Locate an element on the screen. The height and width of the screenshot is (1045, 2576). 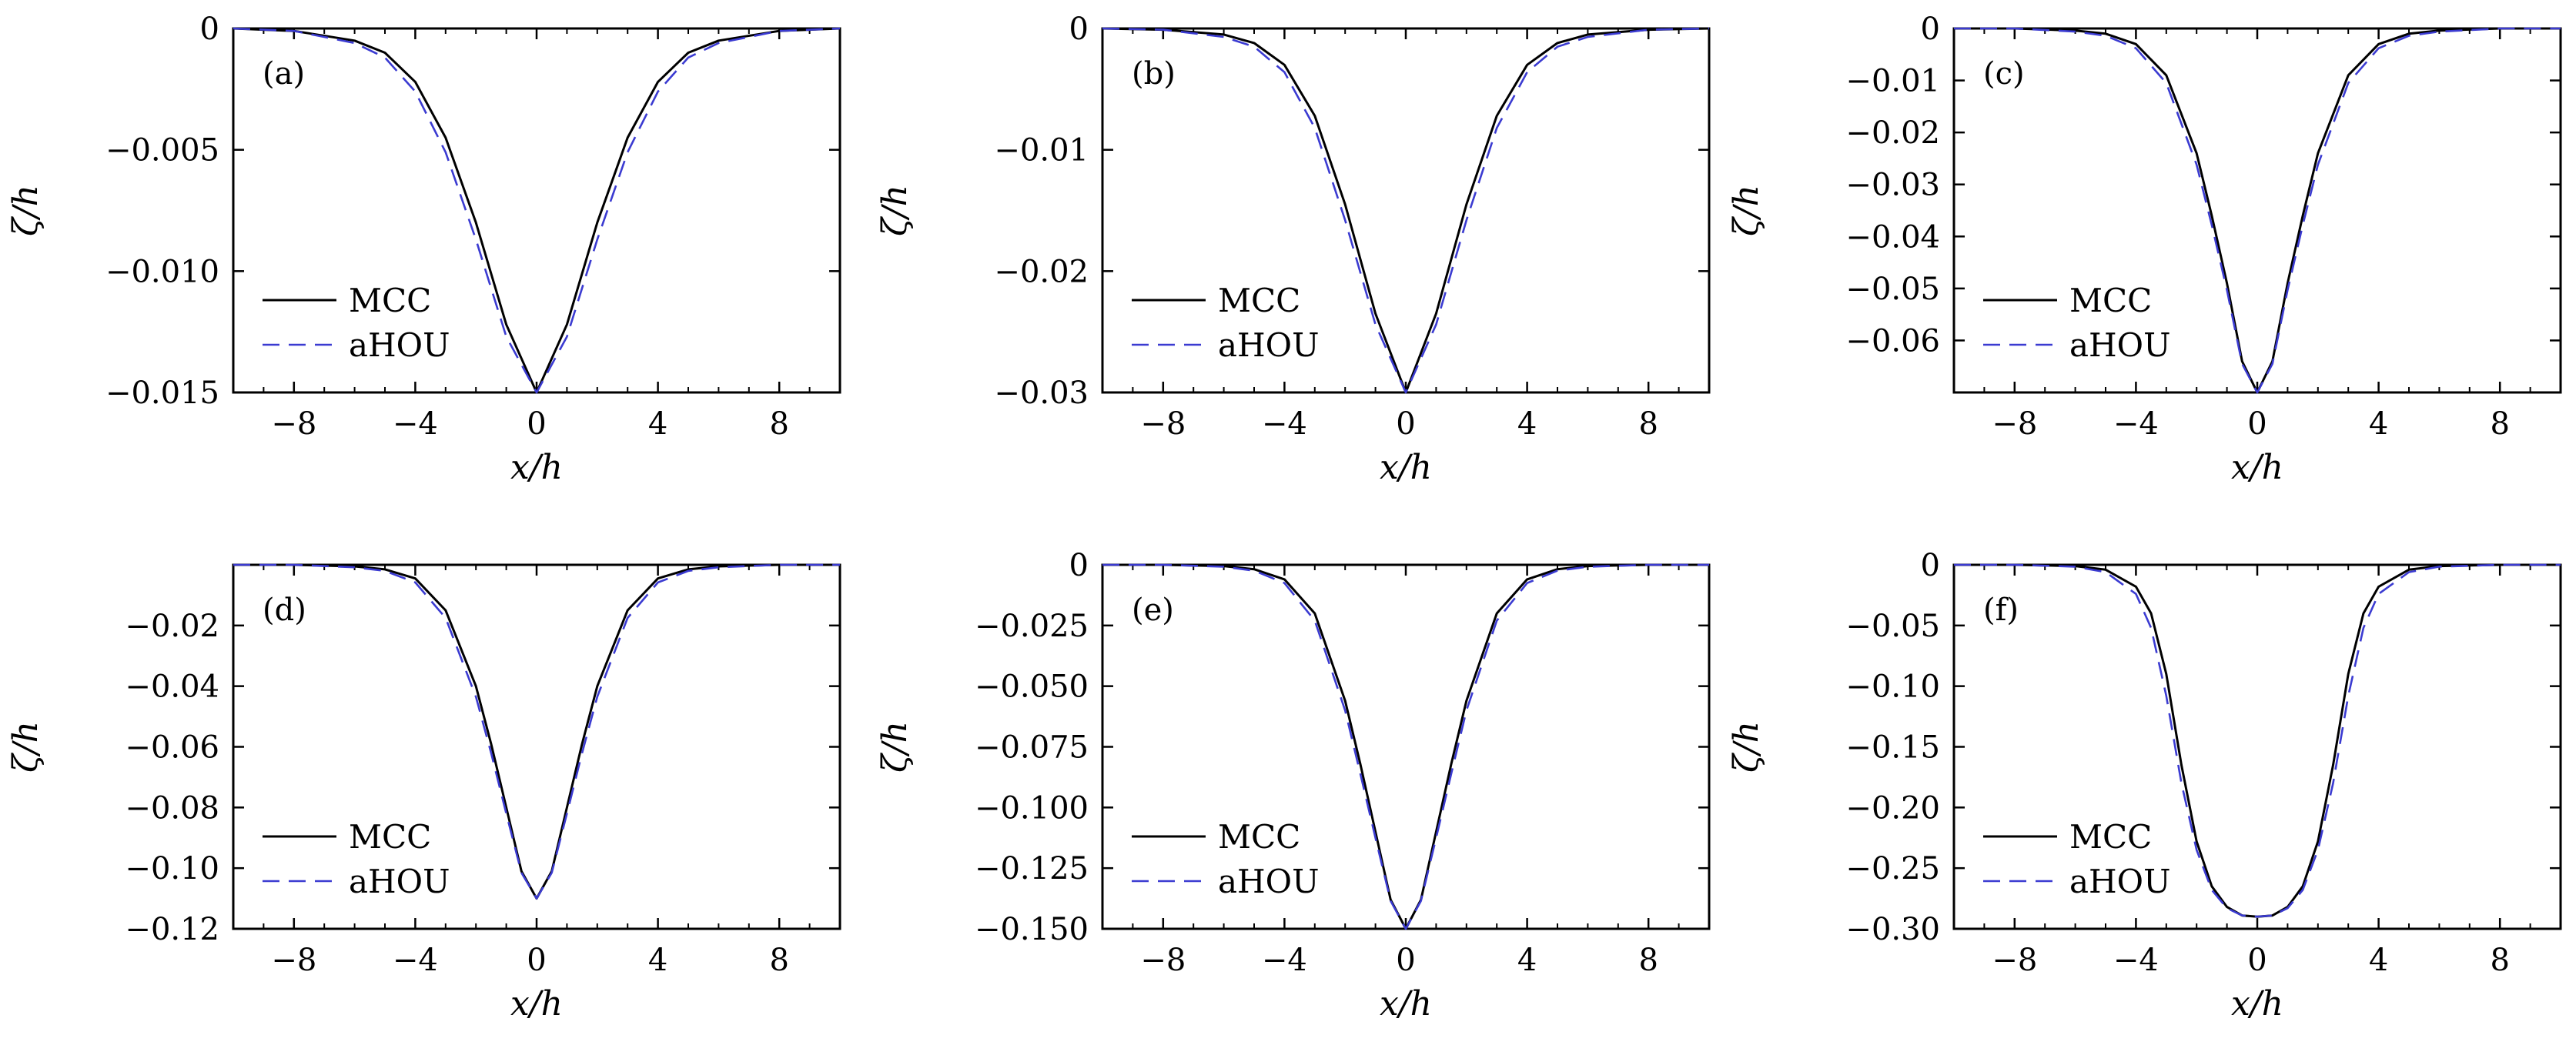
chart-panel-b: −8 −4 0 4 8 0 −0.01 −0.02 −0.03 x/h ζ/h (b) MCC aHOU is located at coordinates (1293, 249).